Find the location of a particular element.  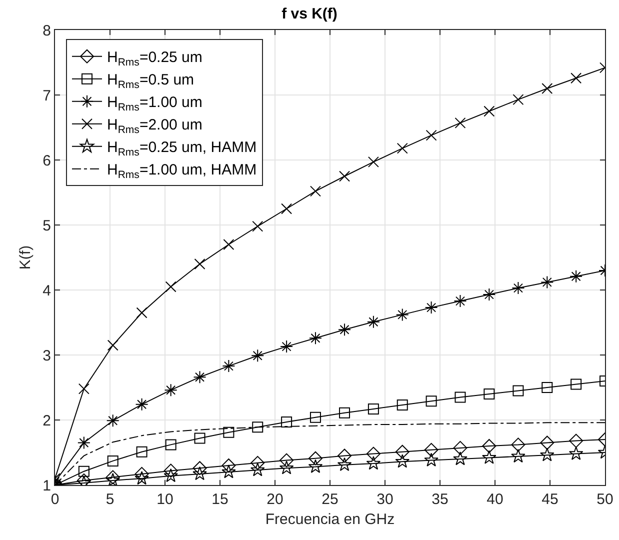

x-tick-label: 50 is located at coordinates (605, 499).